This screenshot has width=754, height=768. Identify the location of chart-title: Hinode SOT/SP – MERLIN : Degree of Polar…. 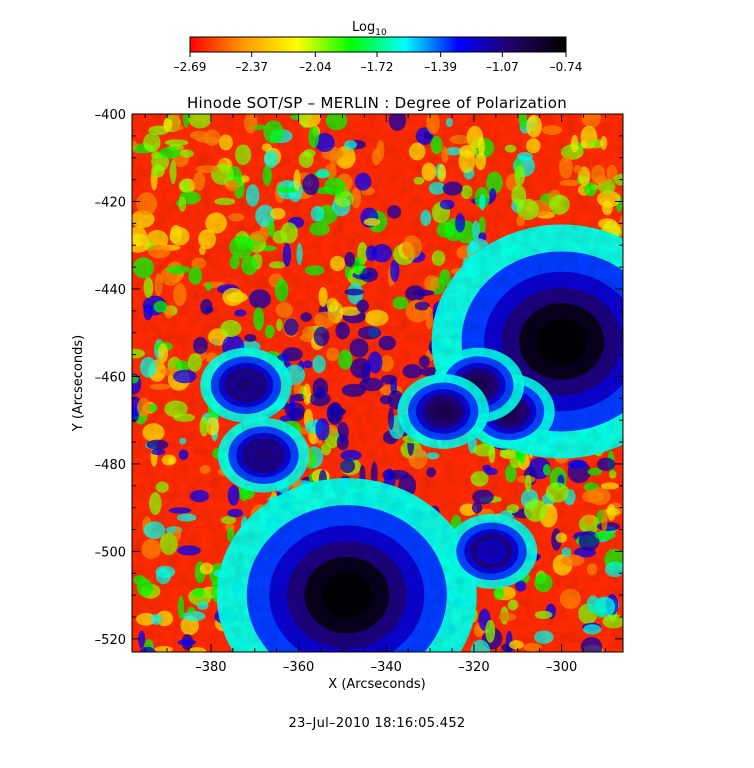
(377, 103).